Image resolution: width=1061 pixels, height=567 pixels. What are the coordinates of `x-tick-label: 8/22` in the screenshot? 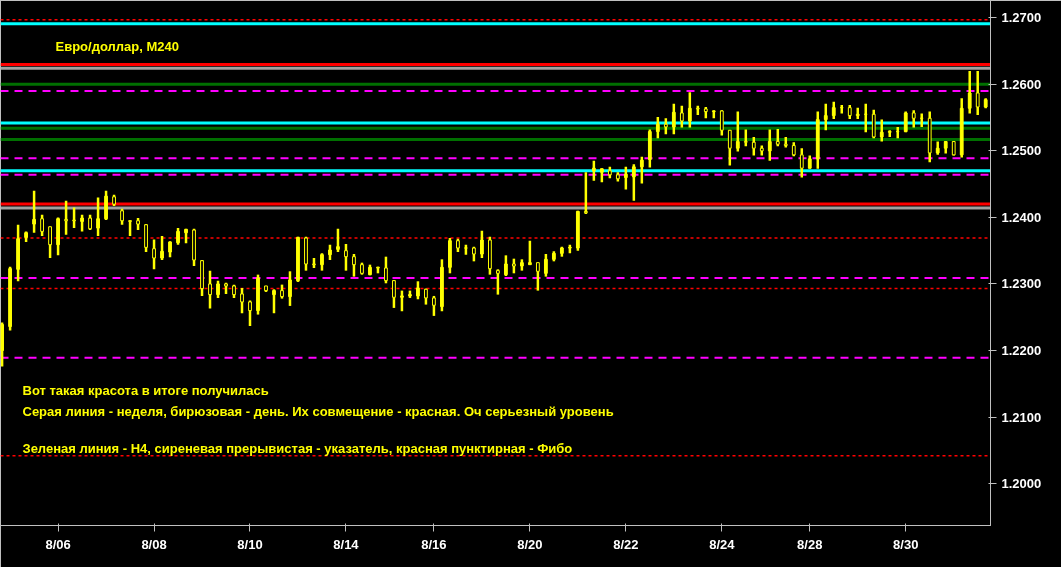 It's located at (626, 544).